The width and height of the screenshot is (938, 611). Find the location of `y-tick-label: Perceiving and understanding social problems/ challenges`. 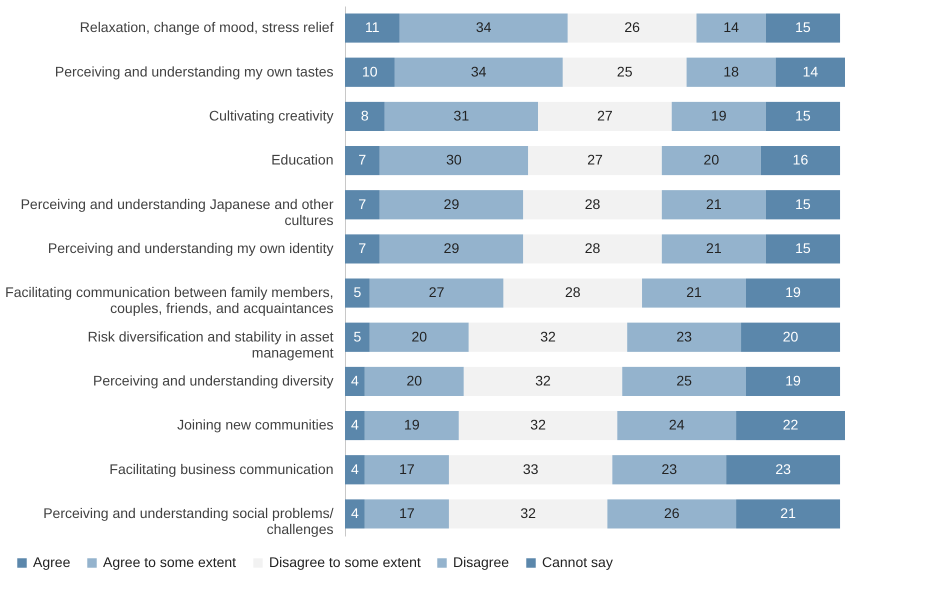

y-tick-label: Perceiving and understanding social problems/ challenges is located at coordinates (188, 520).